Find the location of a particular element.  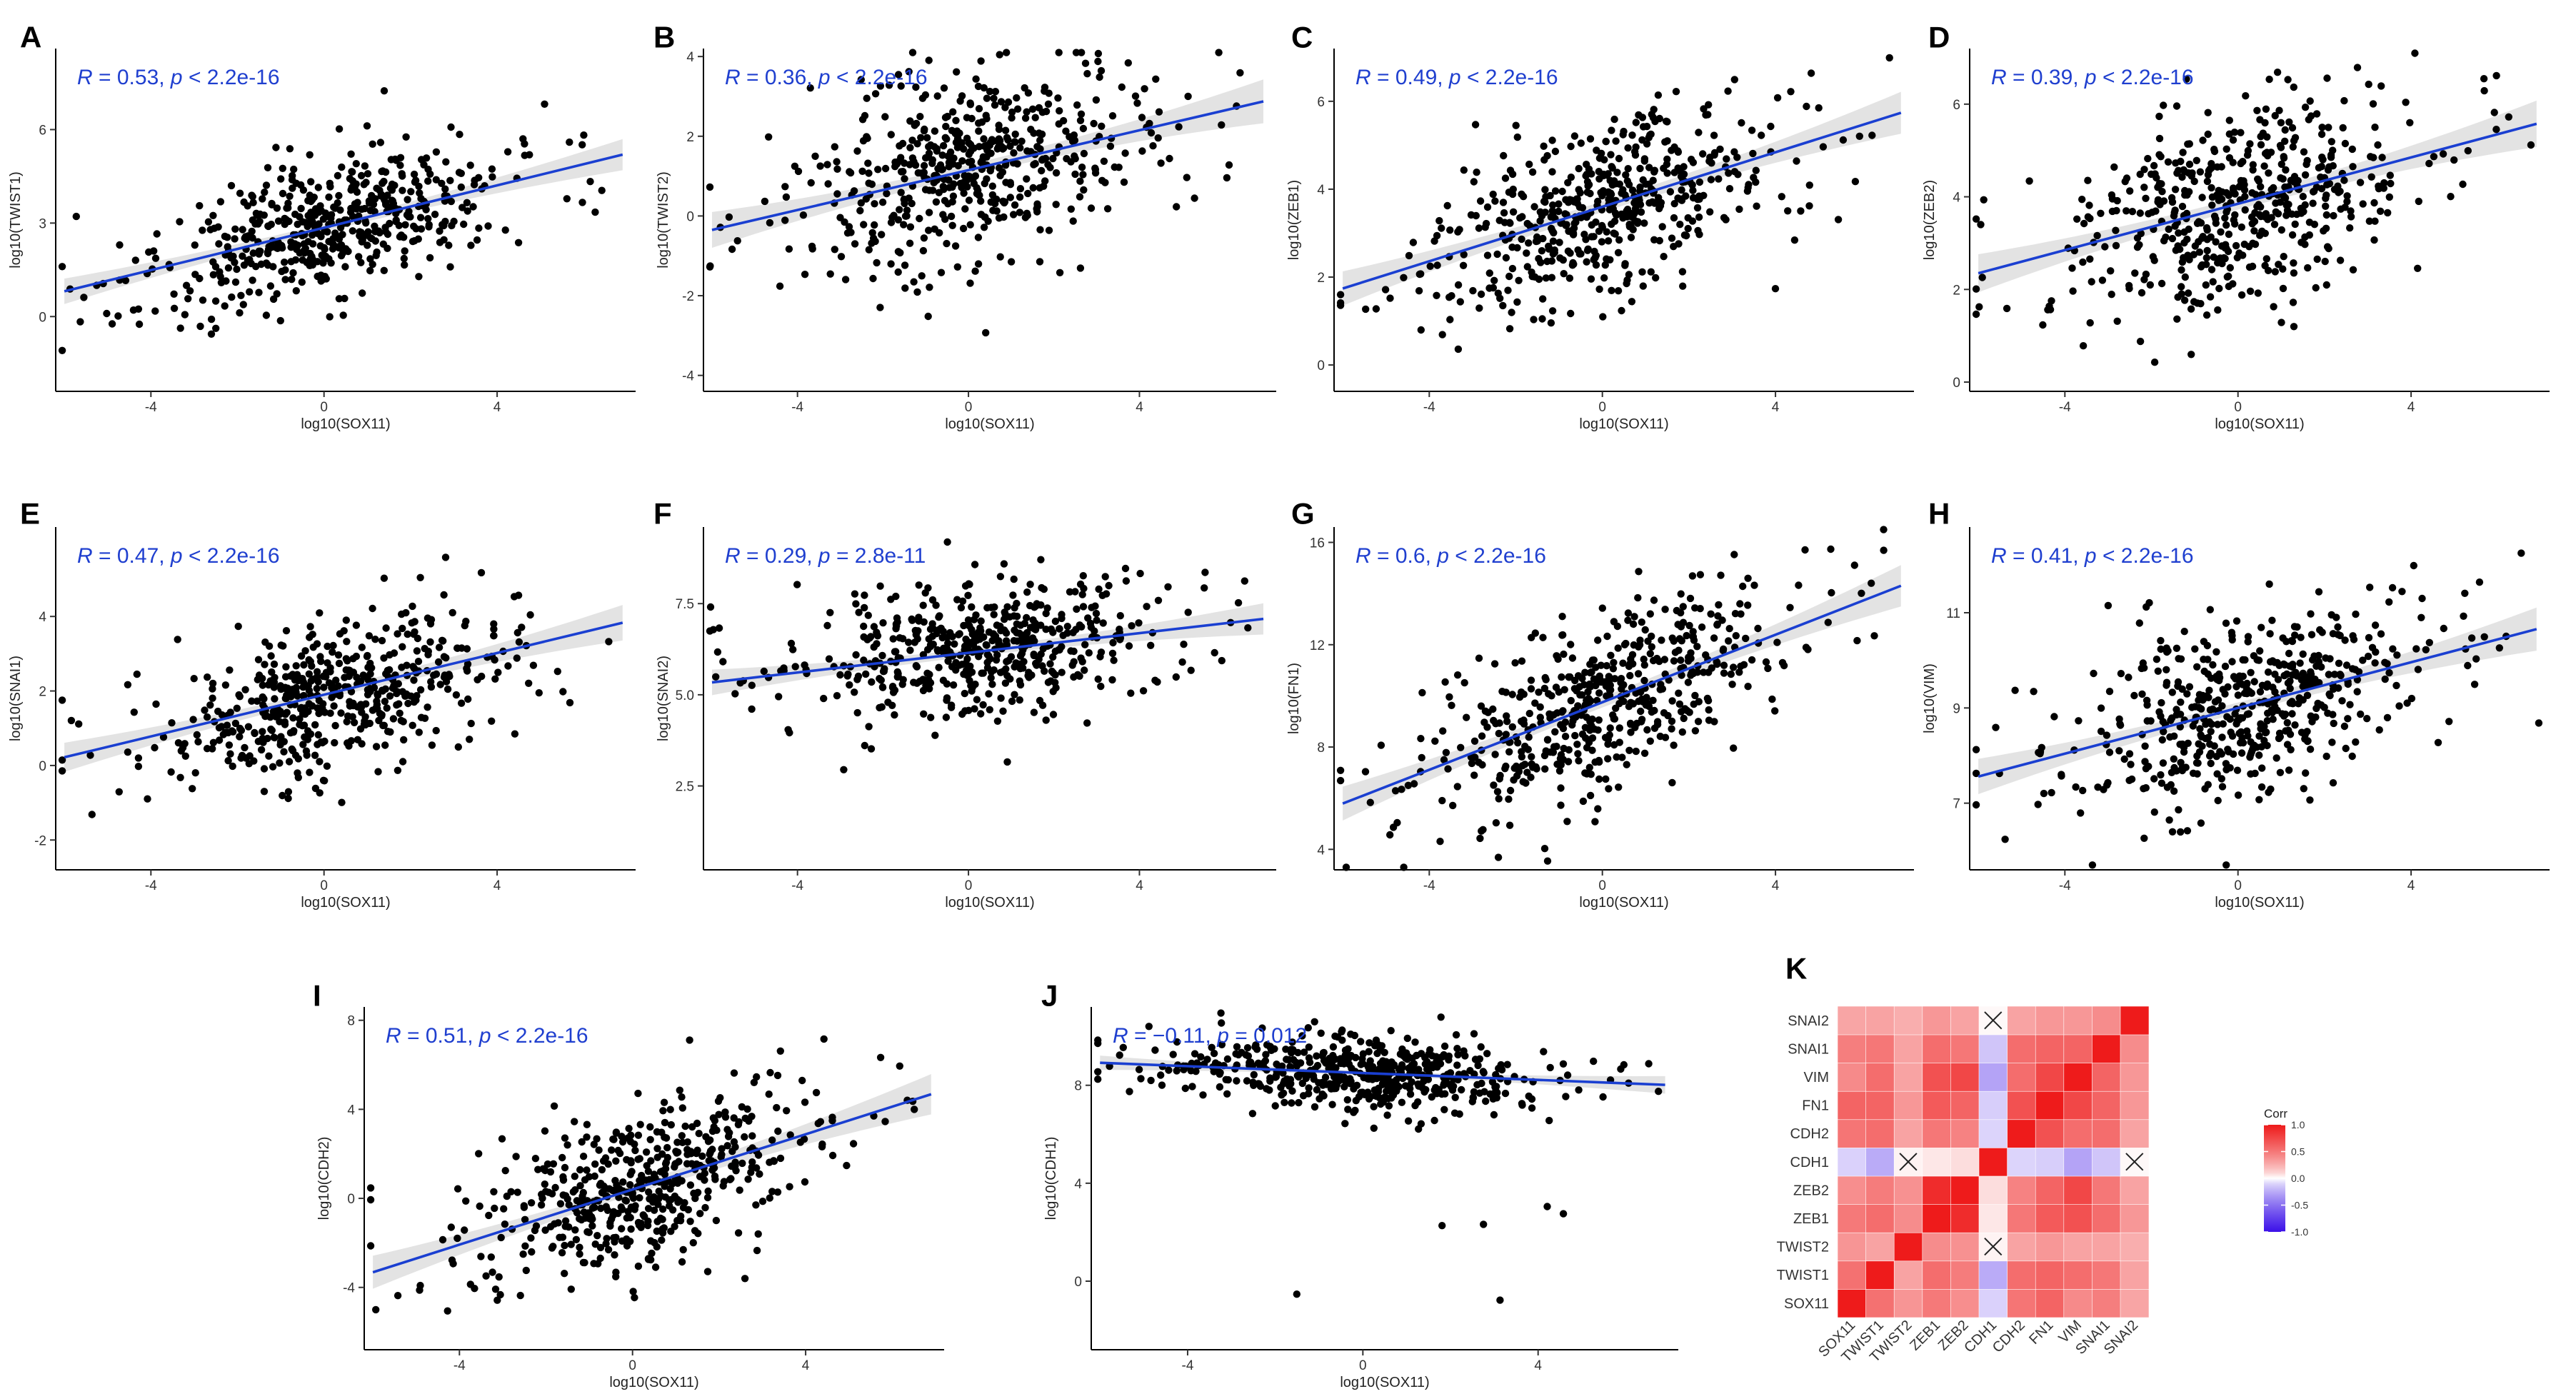

y-tick-label: 0 is located at coordinates (42, 767).